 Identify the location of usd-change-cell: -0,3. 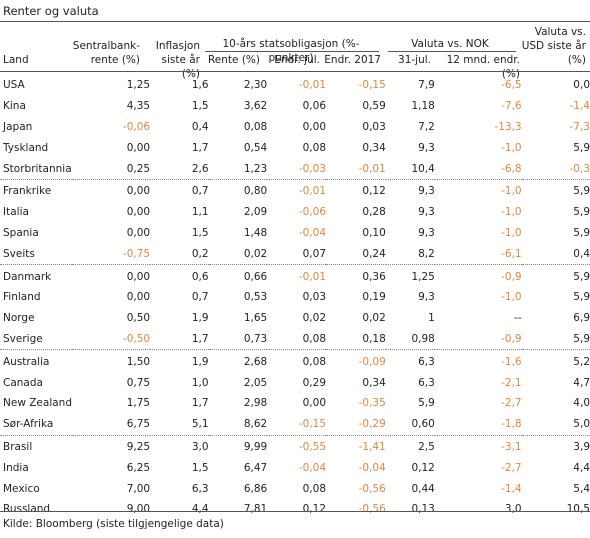
(579, 168).